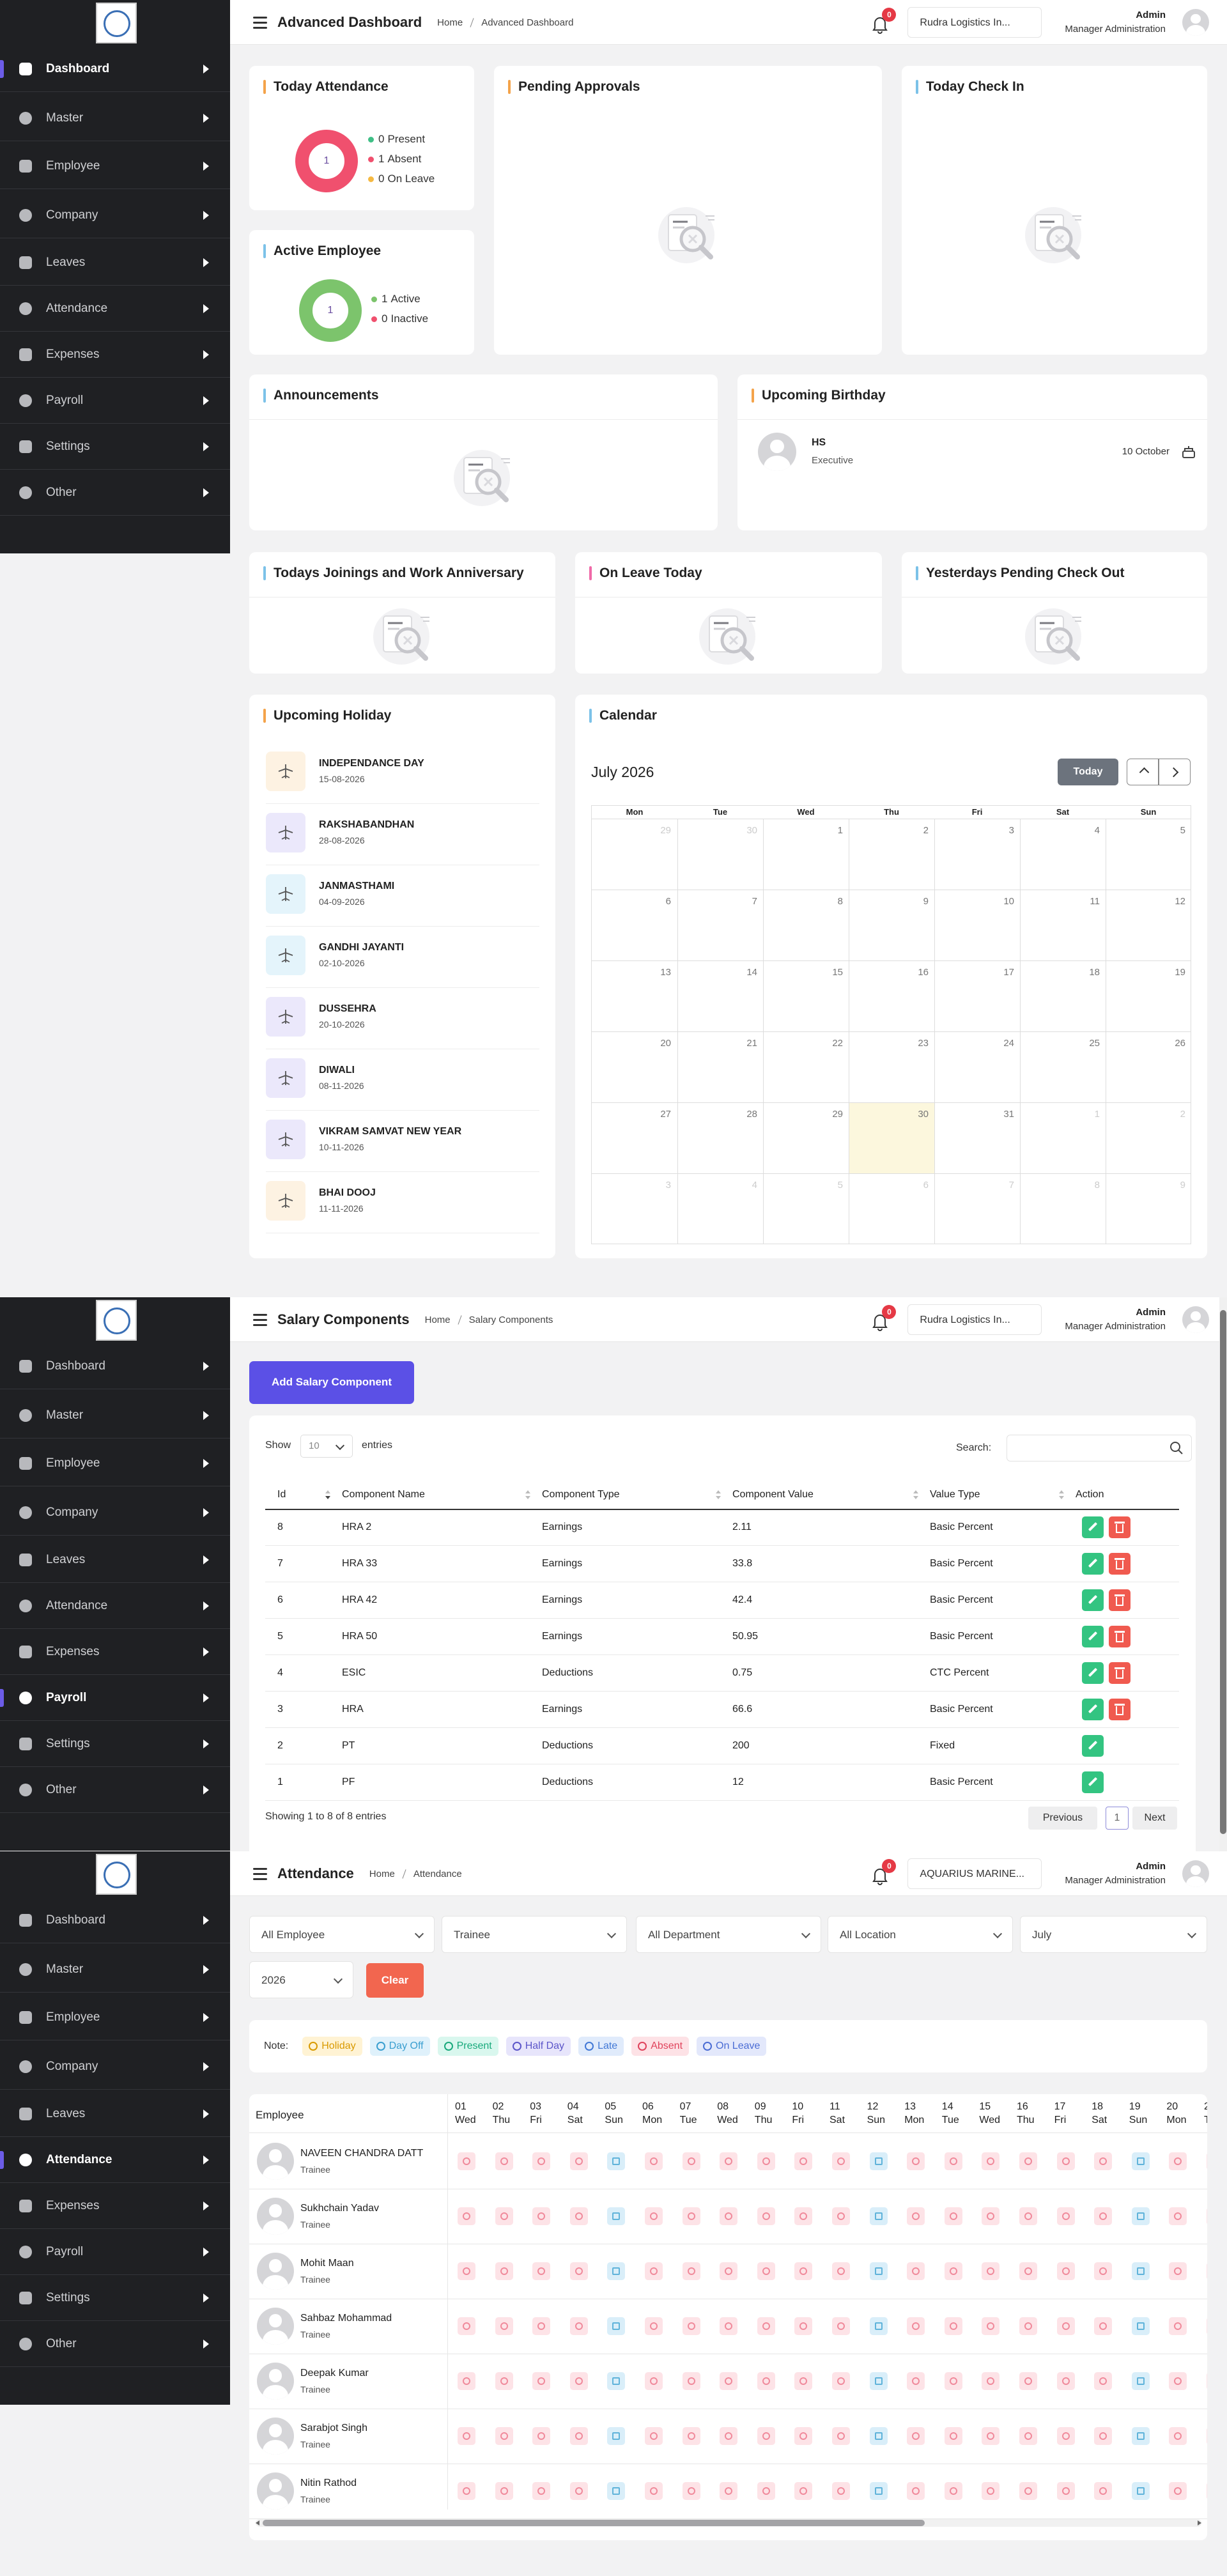 This screenshot has width=1227, height=2576. What do you see at coordinates (281, 1494) in the screenshot?
I see `column-header: Id` at bounding box center [281, 1494].